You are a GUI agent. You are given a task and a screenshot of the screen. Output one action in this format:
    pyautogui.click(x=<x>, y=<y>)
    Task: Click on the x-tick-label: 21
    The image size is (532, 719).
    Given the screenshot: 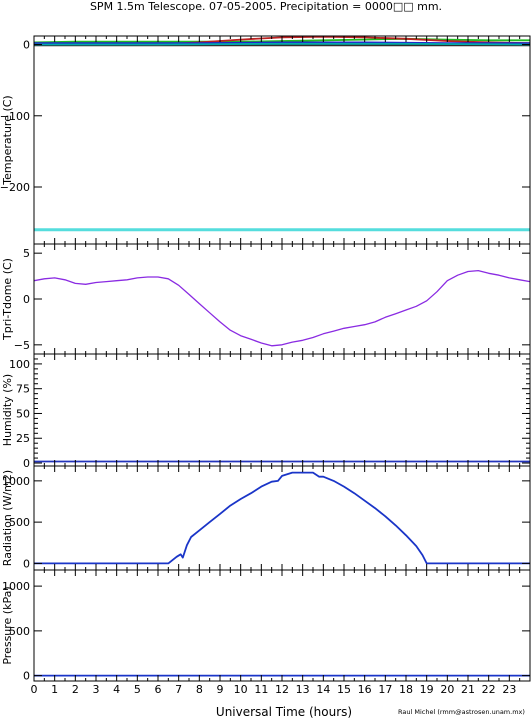 What is the action you would take?
    pyautogui.click(x=468, y=689)
    